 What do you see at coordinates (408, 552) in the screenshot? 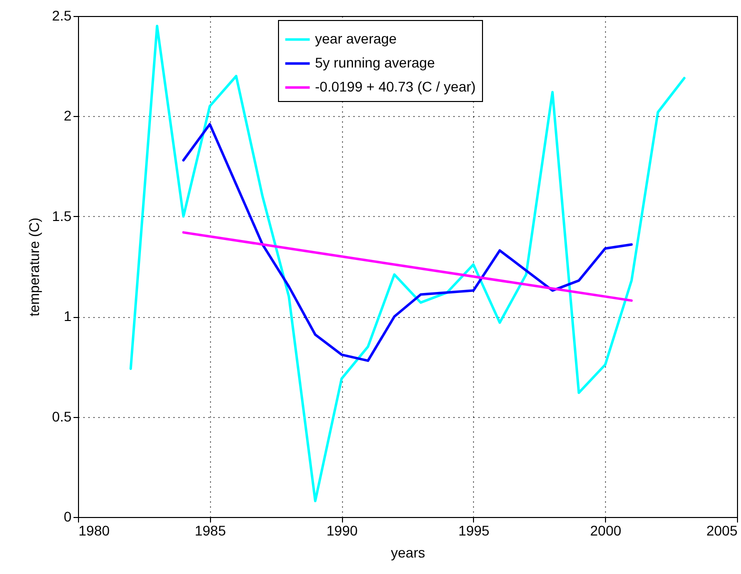
I see `x-axis-title: years` at bounding box center [408, 552].